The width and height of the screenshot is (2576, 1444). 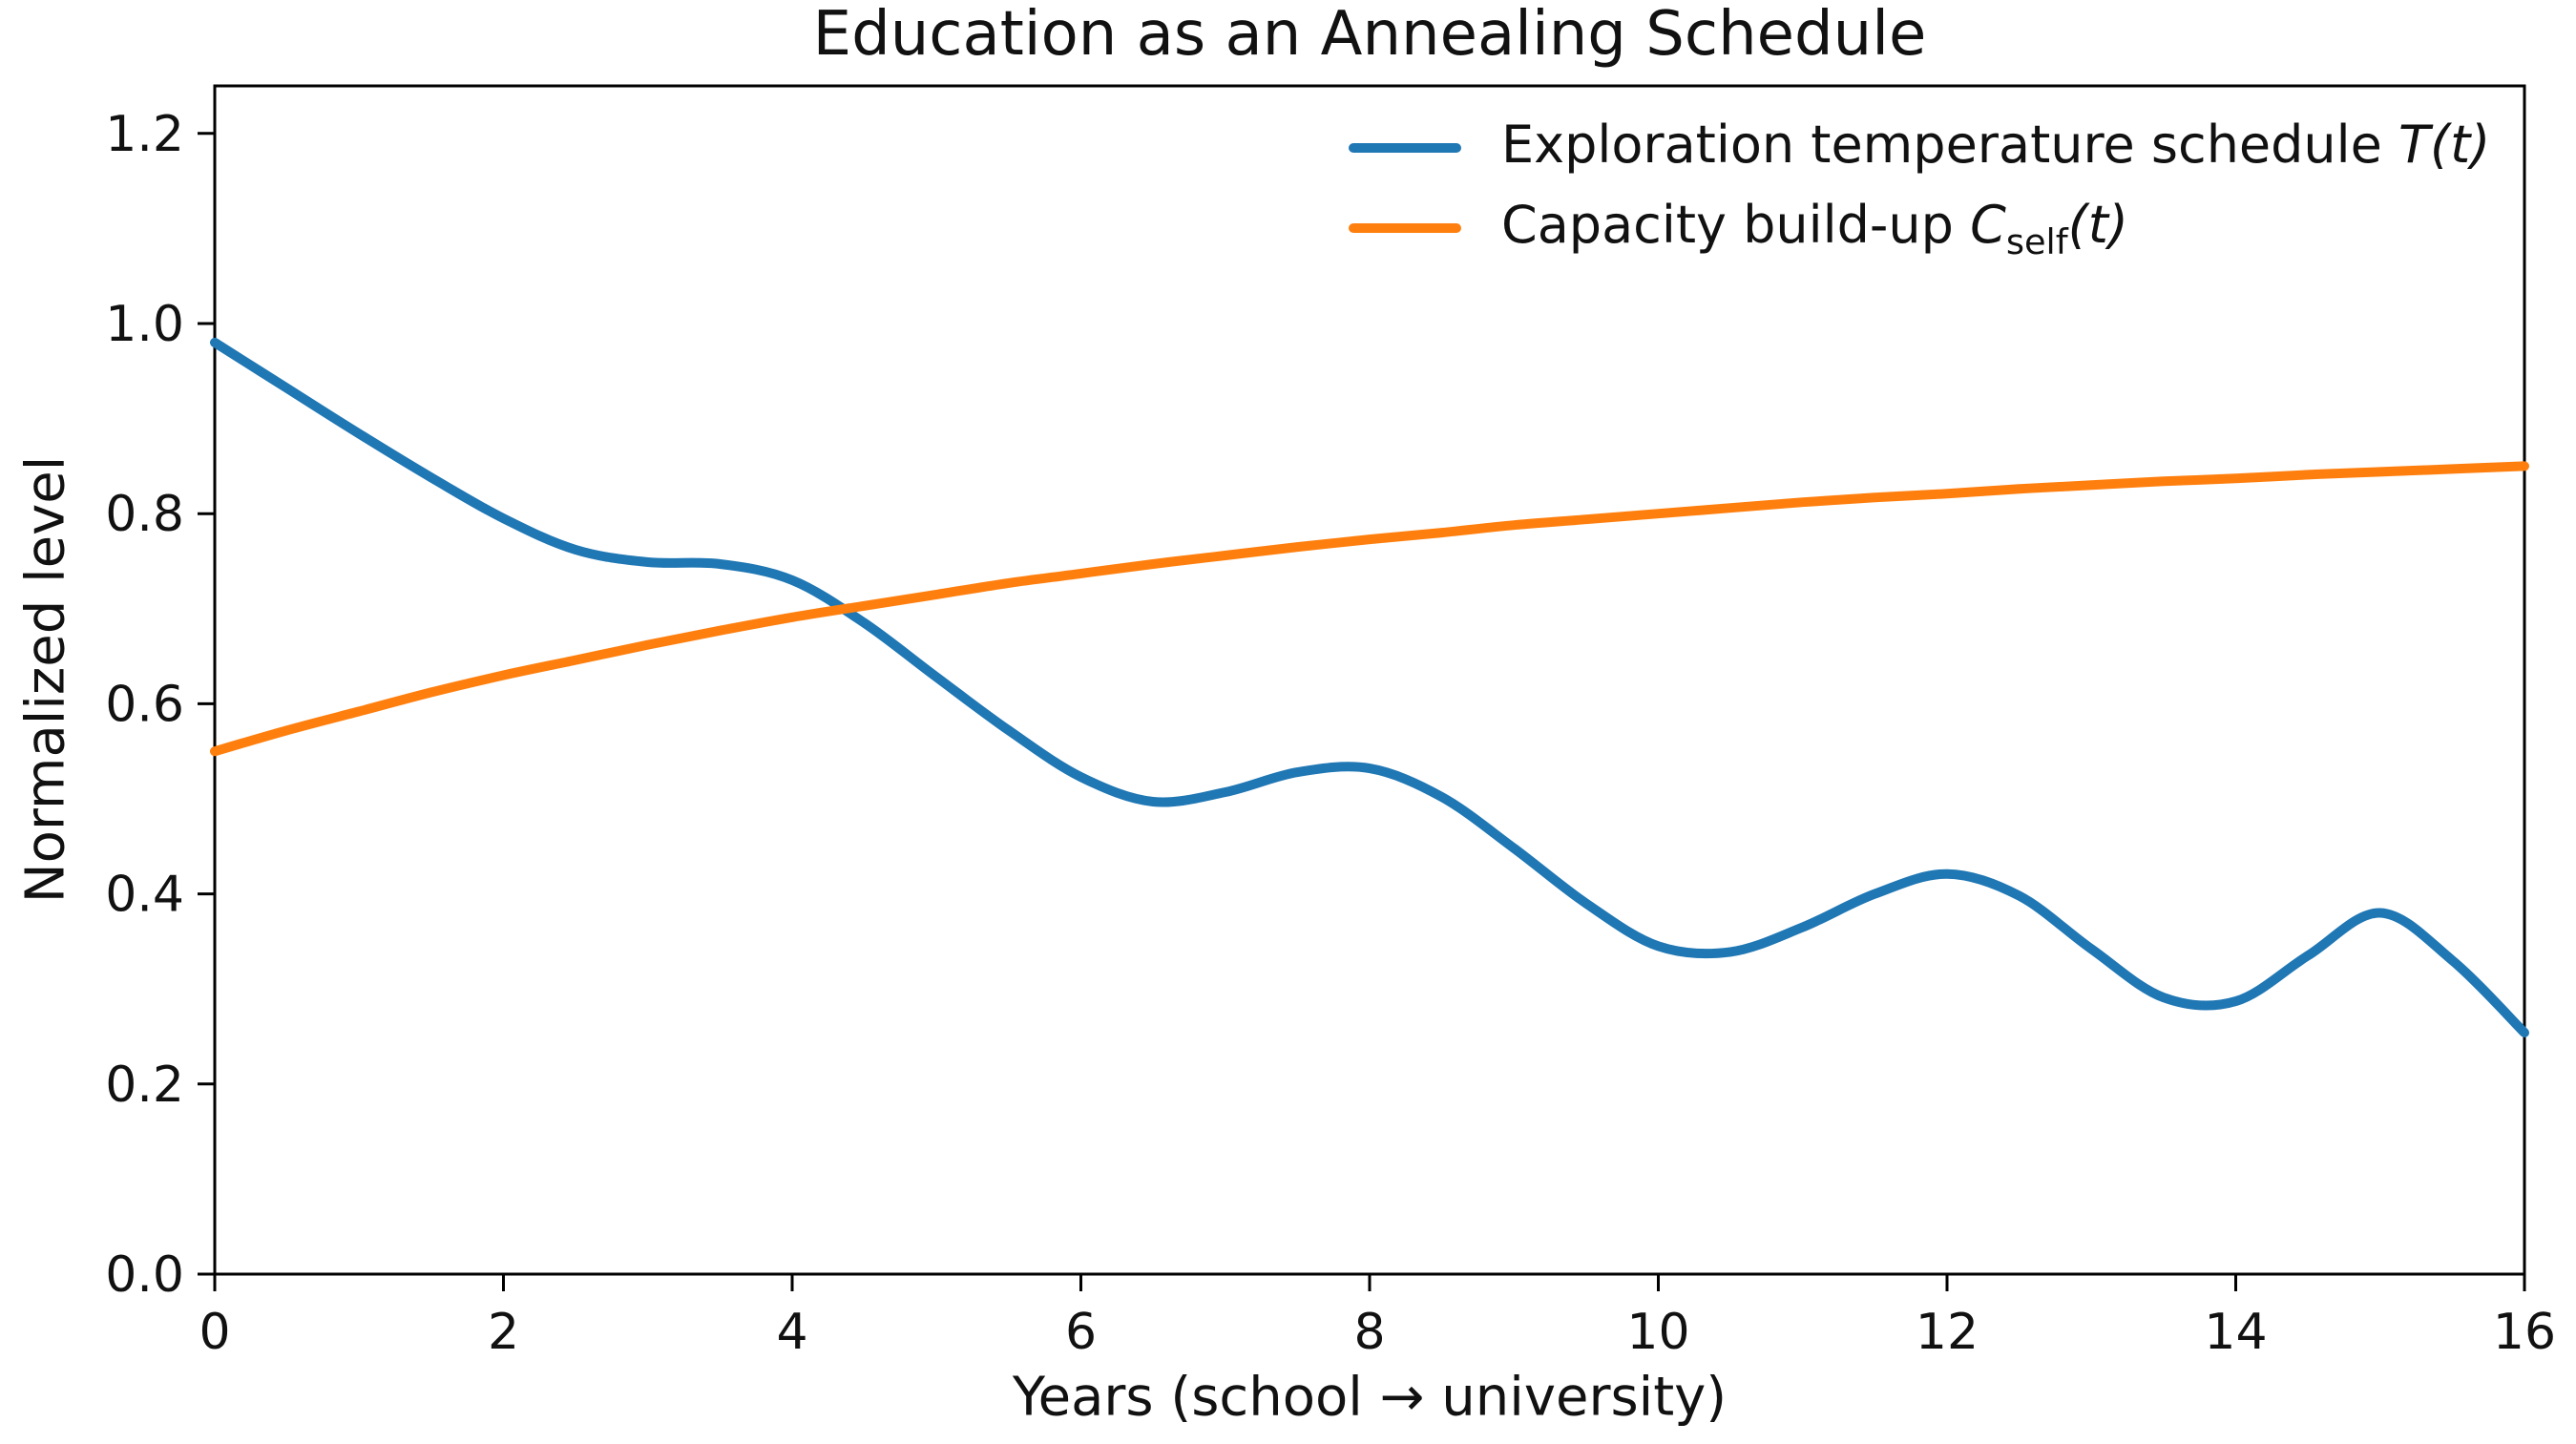 I want to click on y-tick-label: 1.0, so click(x=144, y=324).